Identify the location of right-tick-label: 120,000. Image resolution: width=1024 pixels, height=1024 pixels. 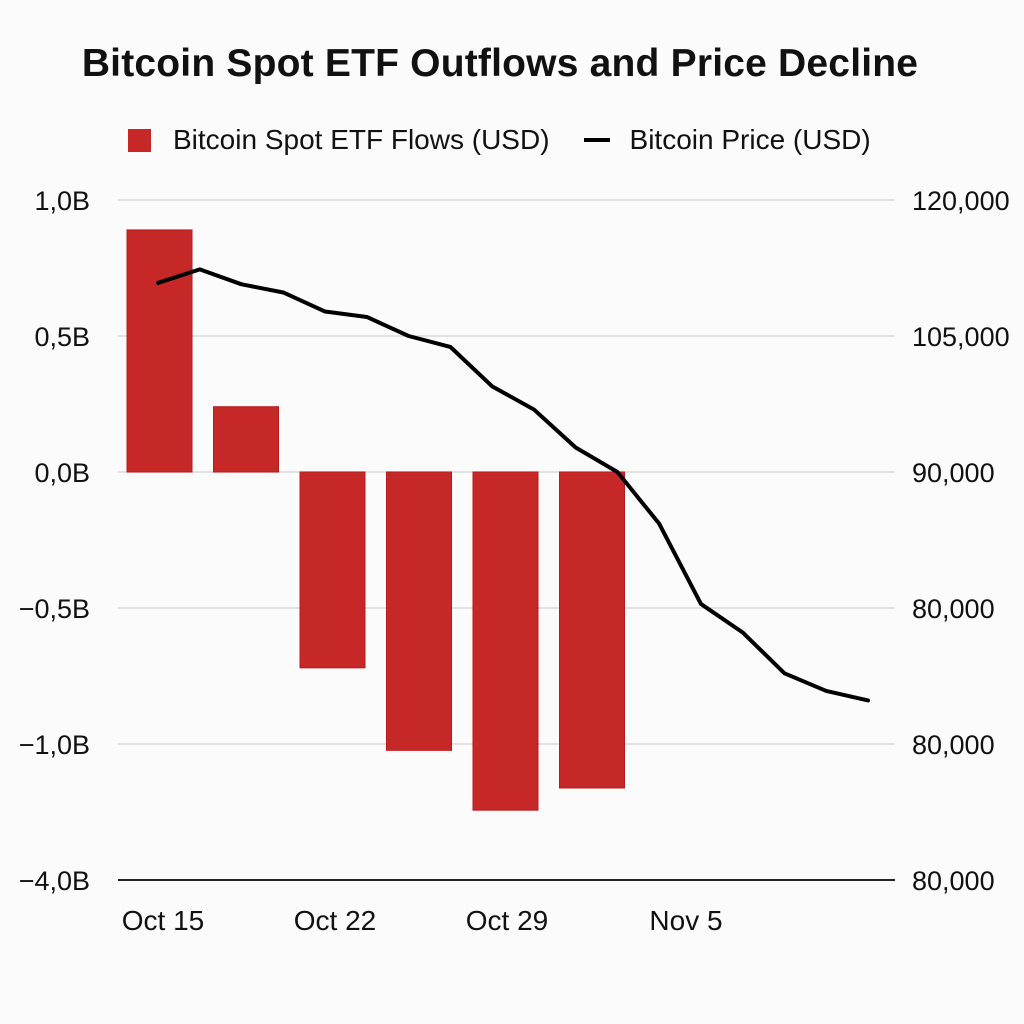
(961, 201).